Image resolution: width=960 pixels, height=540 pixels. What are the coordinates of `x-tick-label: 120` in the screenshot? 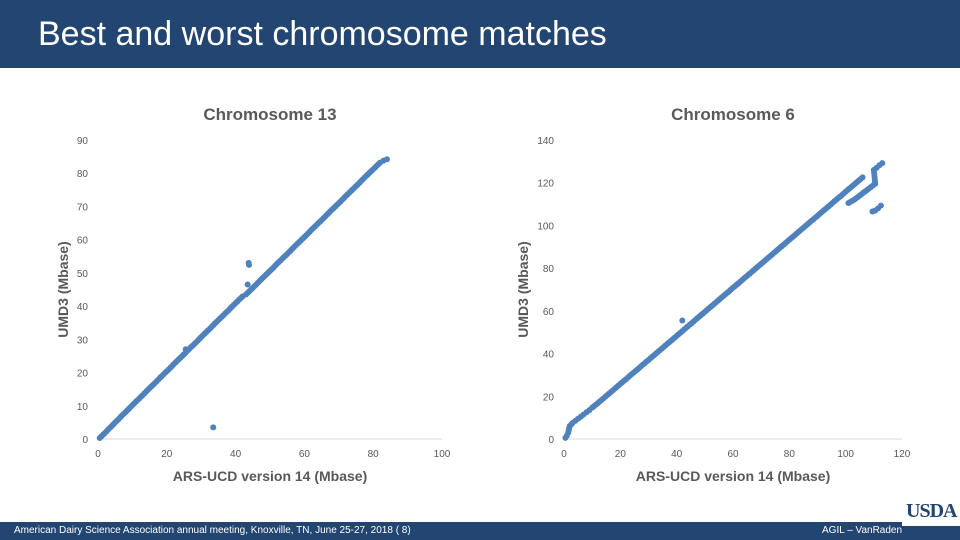 It's located at (902, 454).